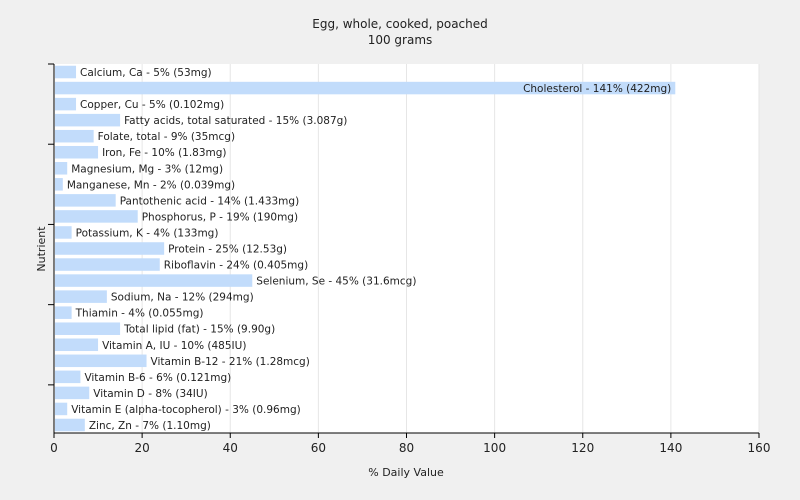 The width and height of the screenshot is (800, 500). What do you see at coordinates (54, 448) in the screenshot?
I see `x-tick-label: 0` at bounding box center [54, 448].